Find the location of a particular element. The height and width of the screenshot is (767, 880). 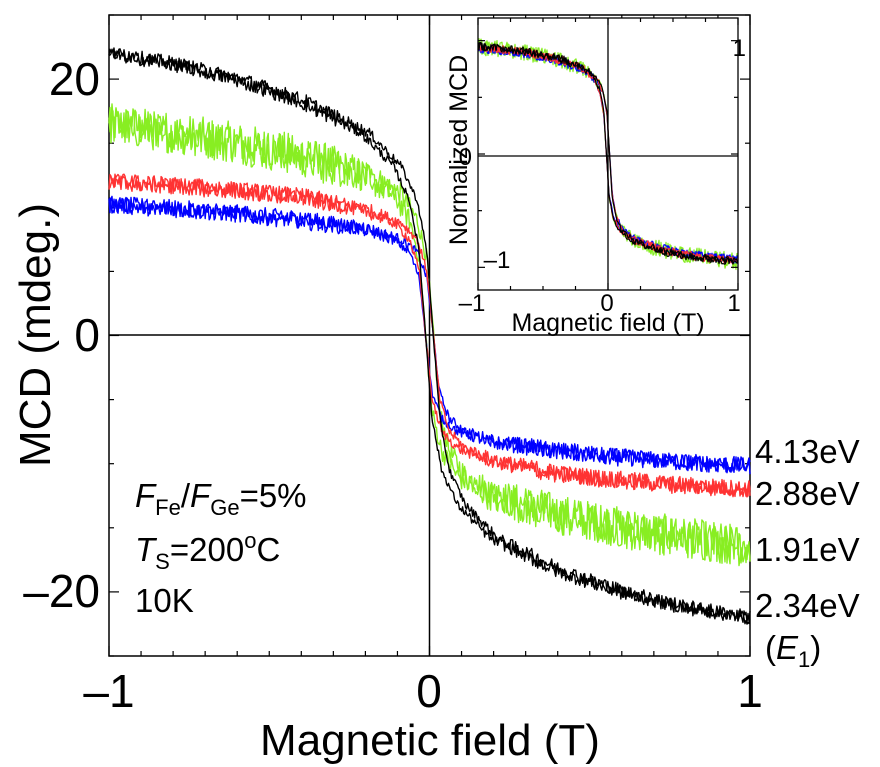

substrate-temperature-annotation: TS=200oC is located at coordinates (207, 551).